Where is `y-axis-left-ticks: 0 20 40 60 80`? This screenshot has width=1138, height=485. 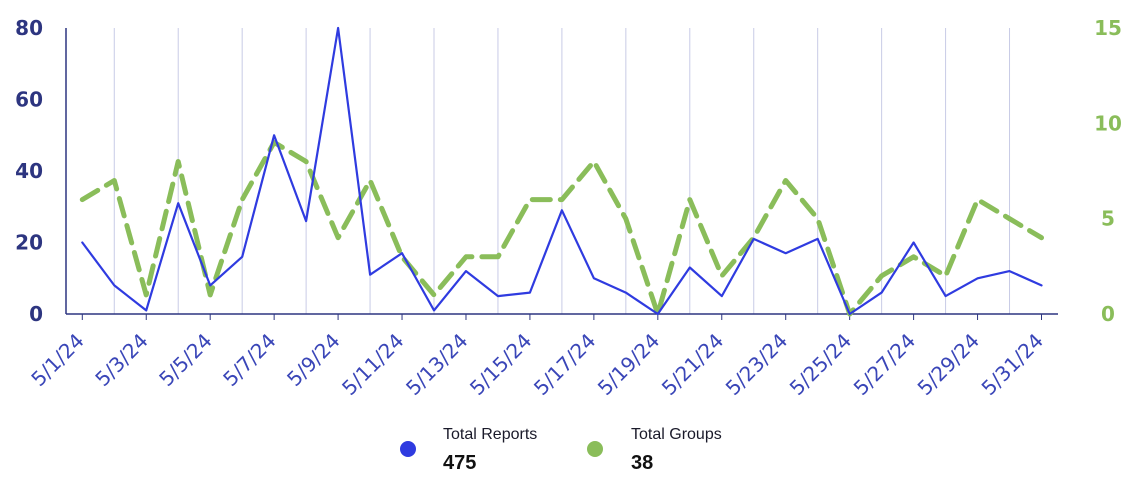 y-axis-left-ticks: 0 20 40 60 80 is located at coordinates (29, 171).